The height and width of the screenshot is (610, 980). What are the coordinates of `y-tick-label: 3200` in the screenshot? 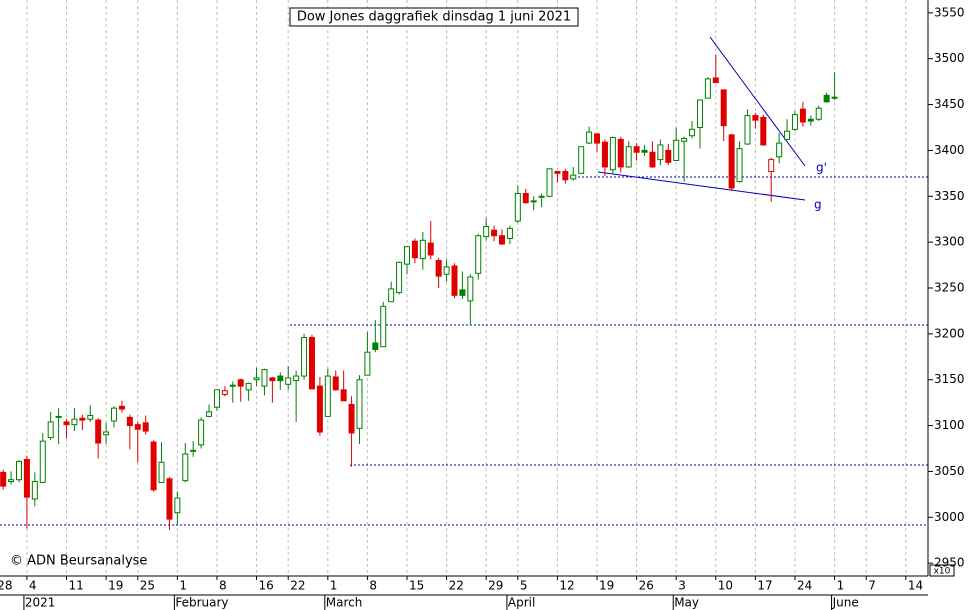 It's located at (949, 333).